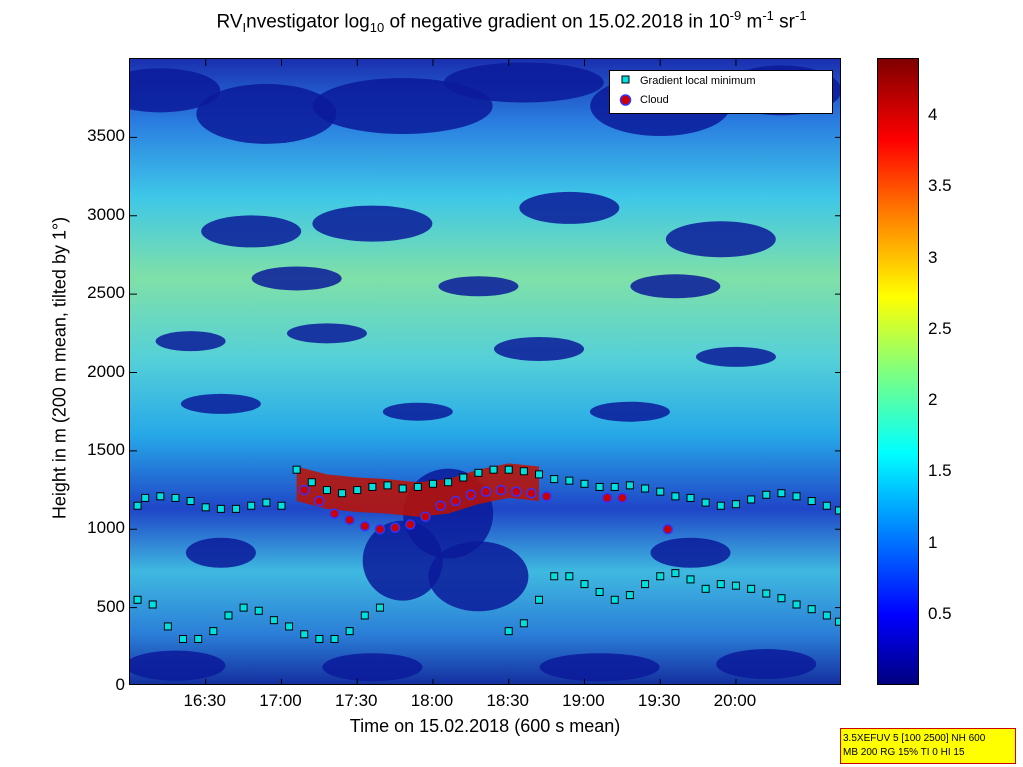 This screenshot has width=1023, height=767. Describe the element at coordinates (940, 613) in the screenshot. I see `colorbar-tick-label: 0.5` at that location.